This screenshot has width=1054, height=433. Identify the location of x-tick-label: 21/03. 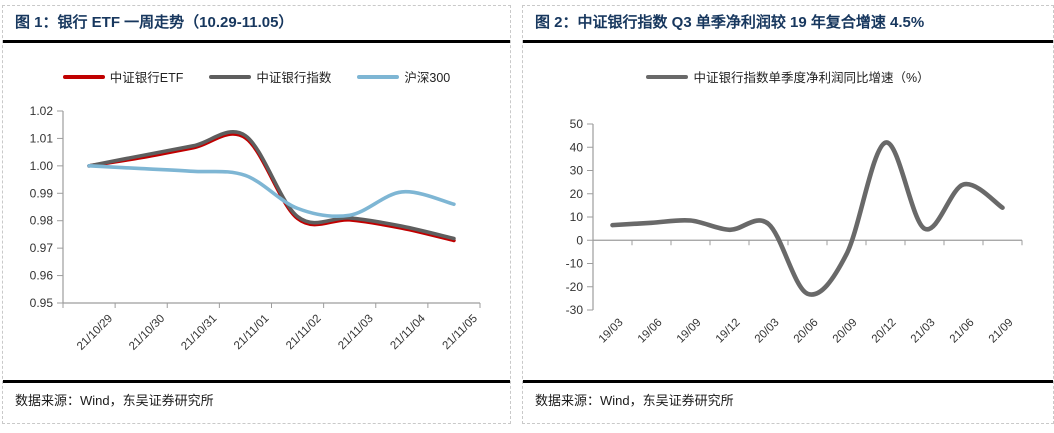
(923, 331).